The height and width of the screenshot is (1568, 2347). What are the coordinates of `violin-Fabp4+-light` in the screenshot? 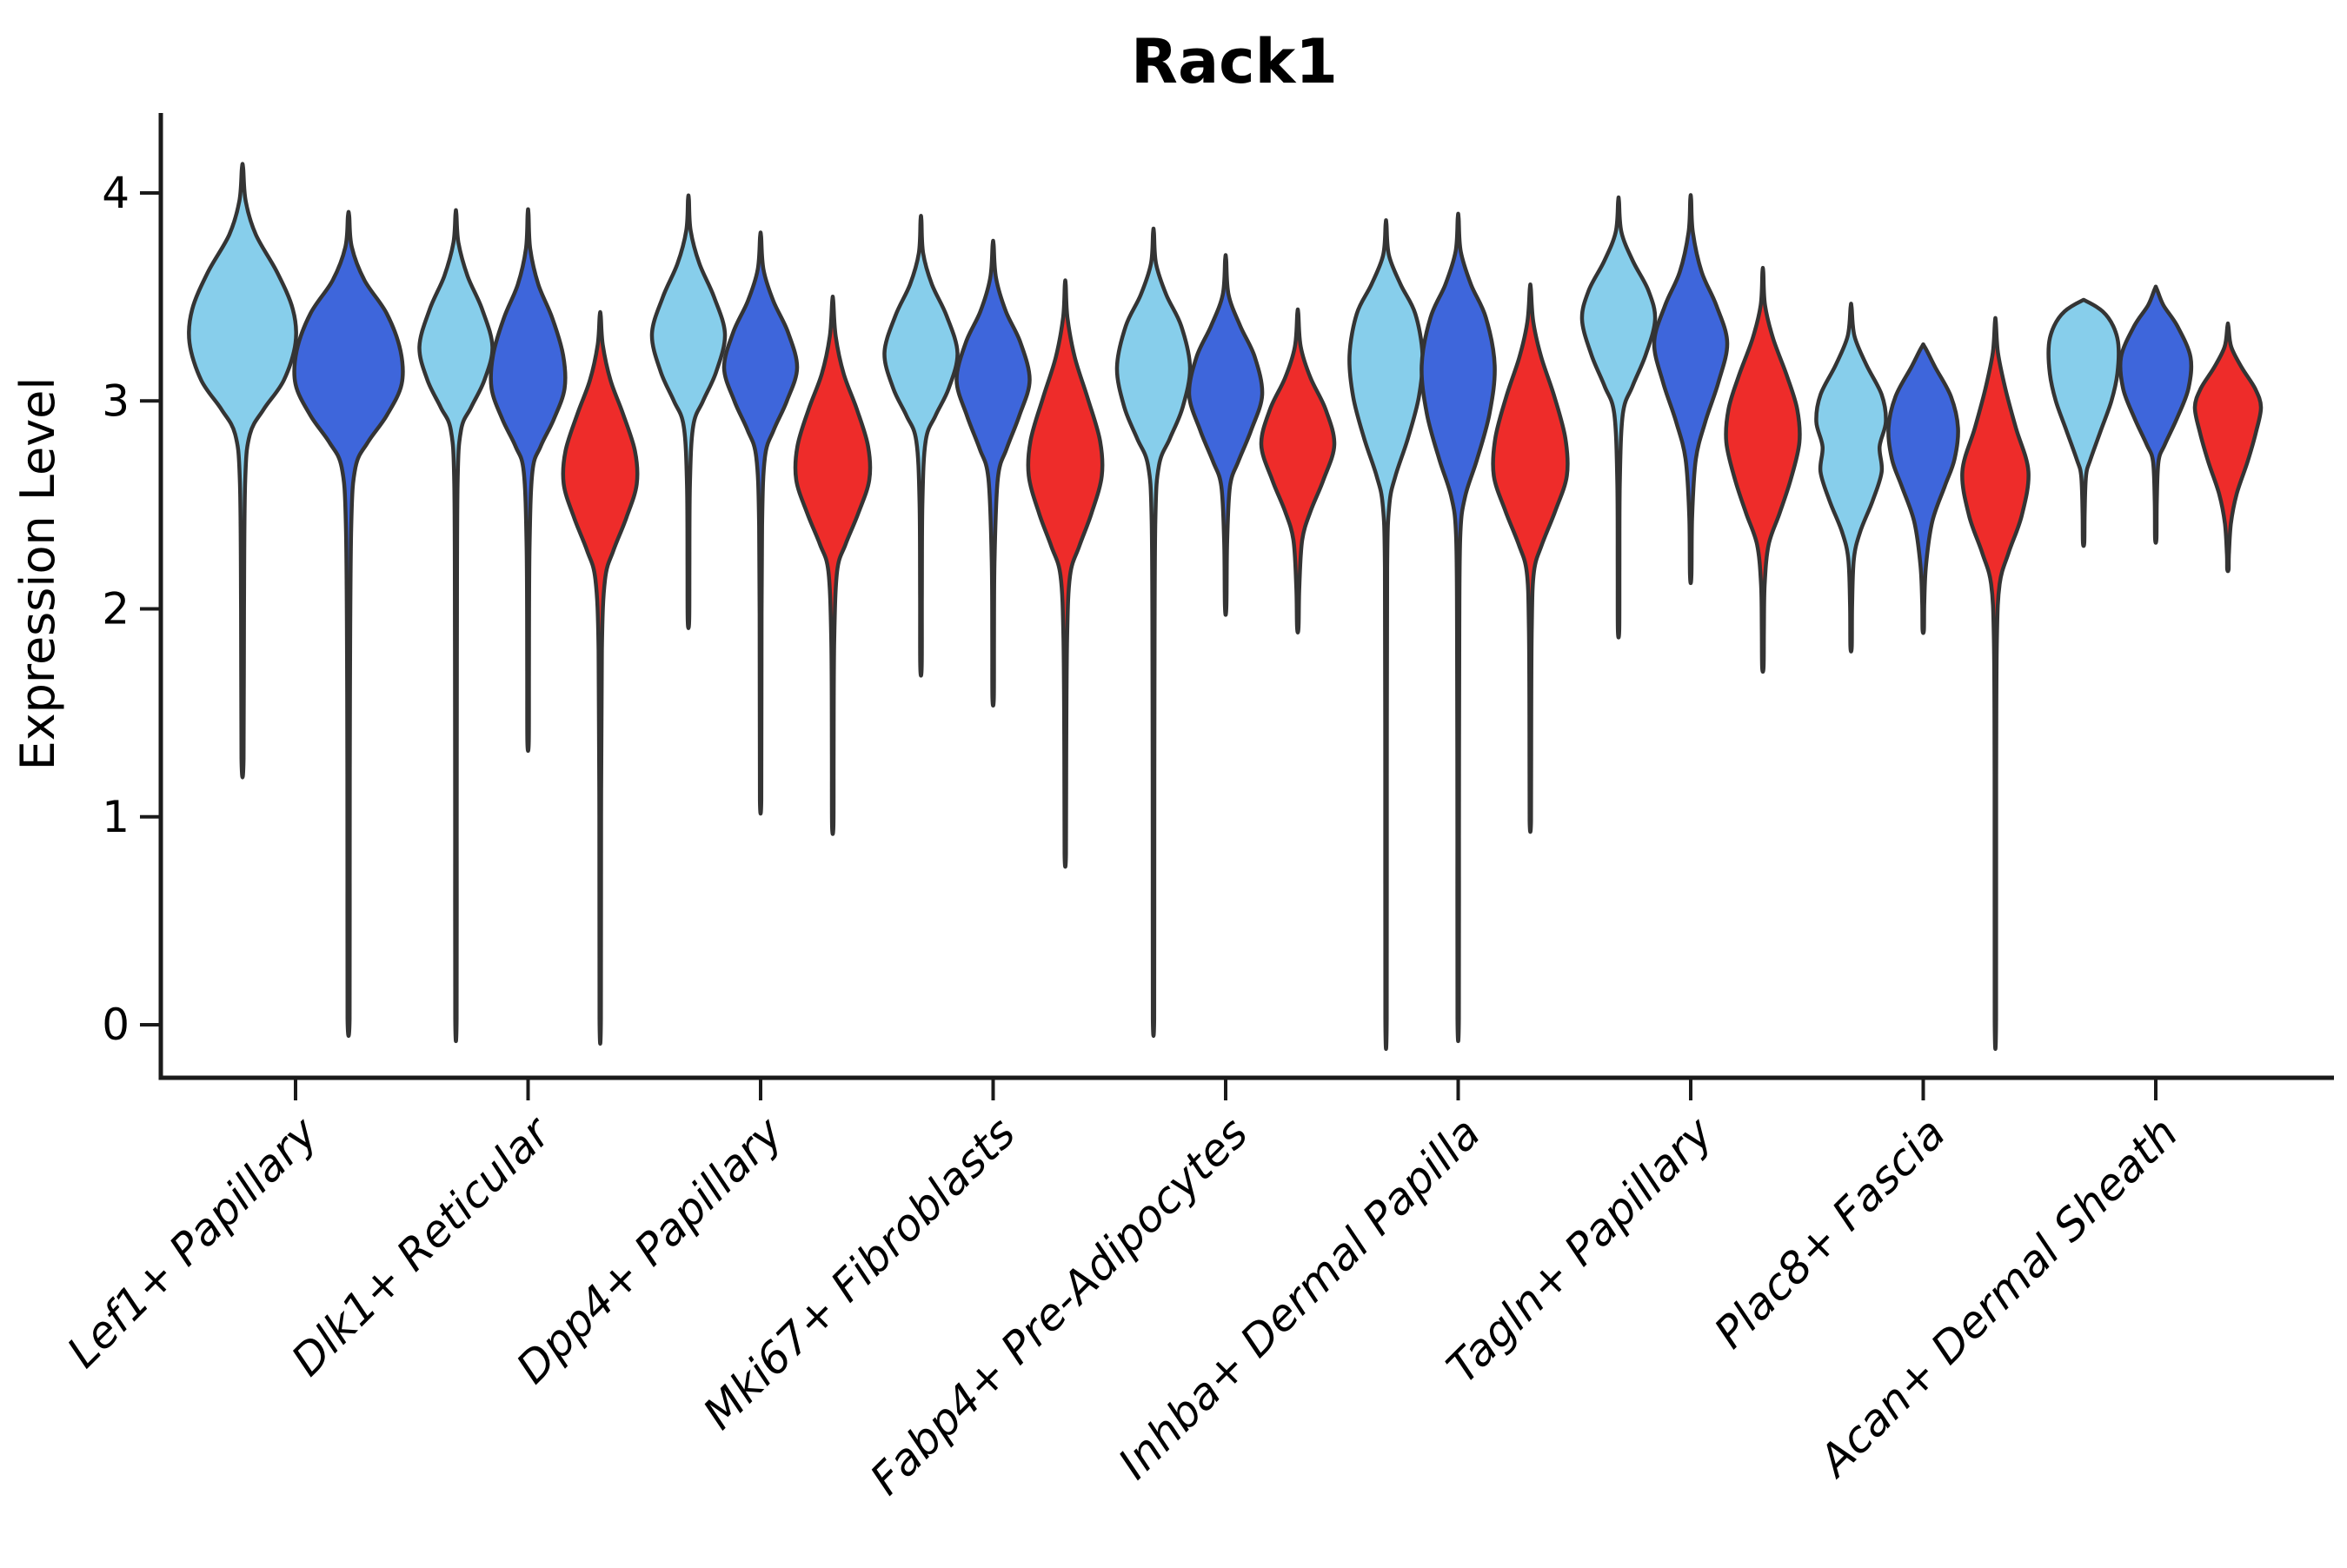 It's located at (1153, 632).